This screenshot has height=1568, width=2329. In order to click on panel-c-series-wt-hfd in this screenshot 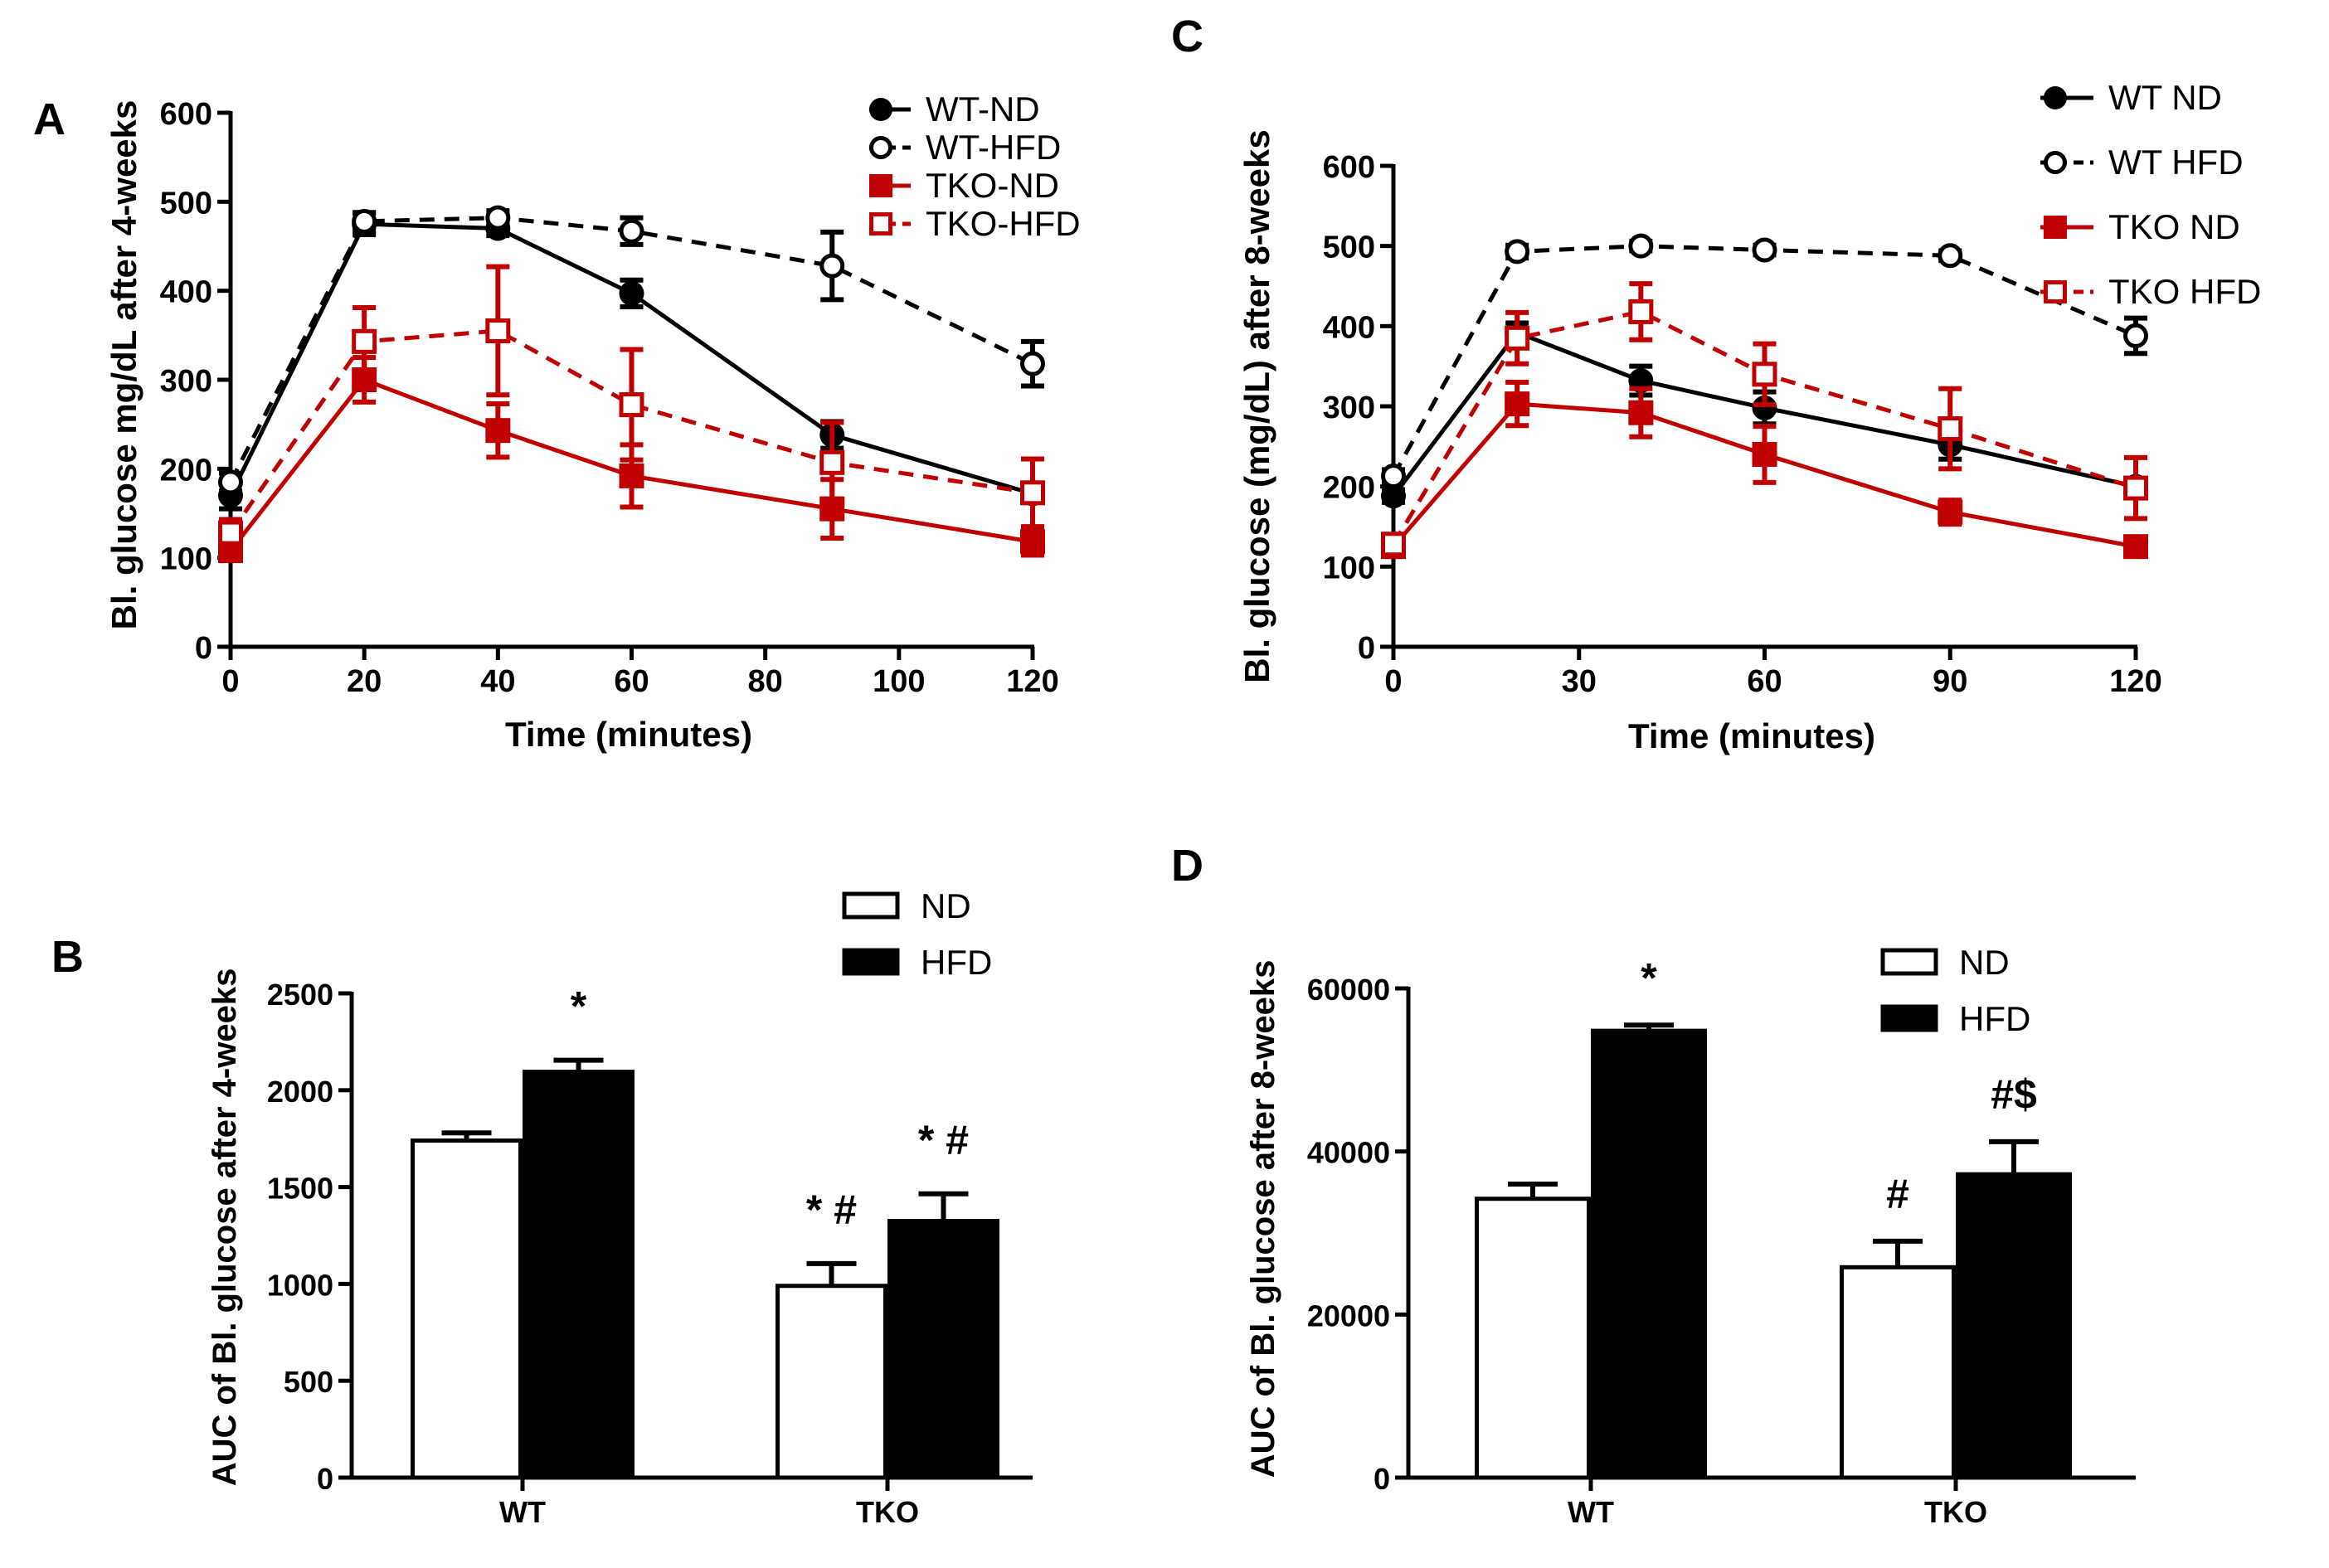, I will do `click(1764, 361)`.